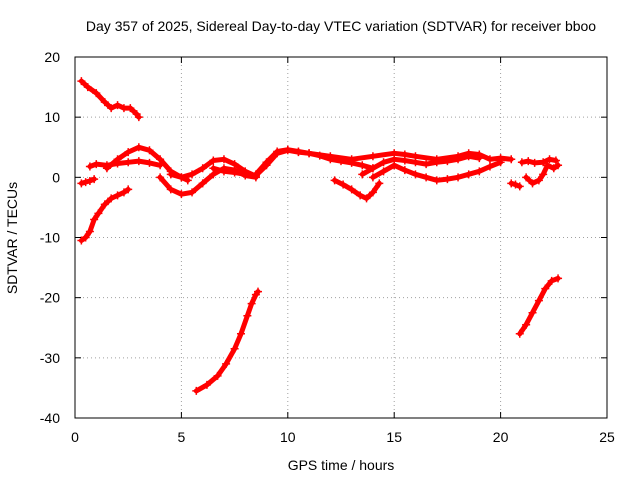  What do you see at coordinates (110, 99) in the screenshot?
I see `series-arc-top-decline` at bounding box center [110, 99].